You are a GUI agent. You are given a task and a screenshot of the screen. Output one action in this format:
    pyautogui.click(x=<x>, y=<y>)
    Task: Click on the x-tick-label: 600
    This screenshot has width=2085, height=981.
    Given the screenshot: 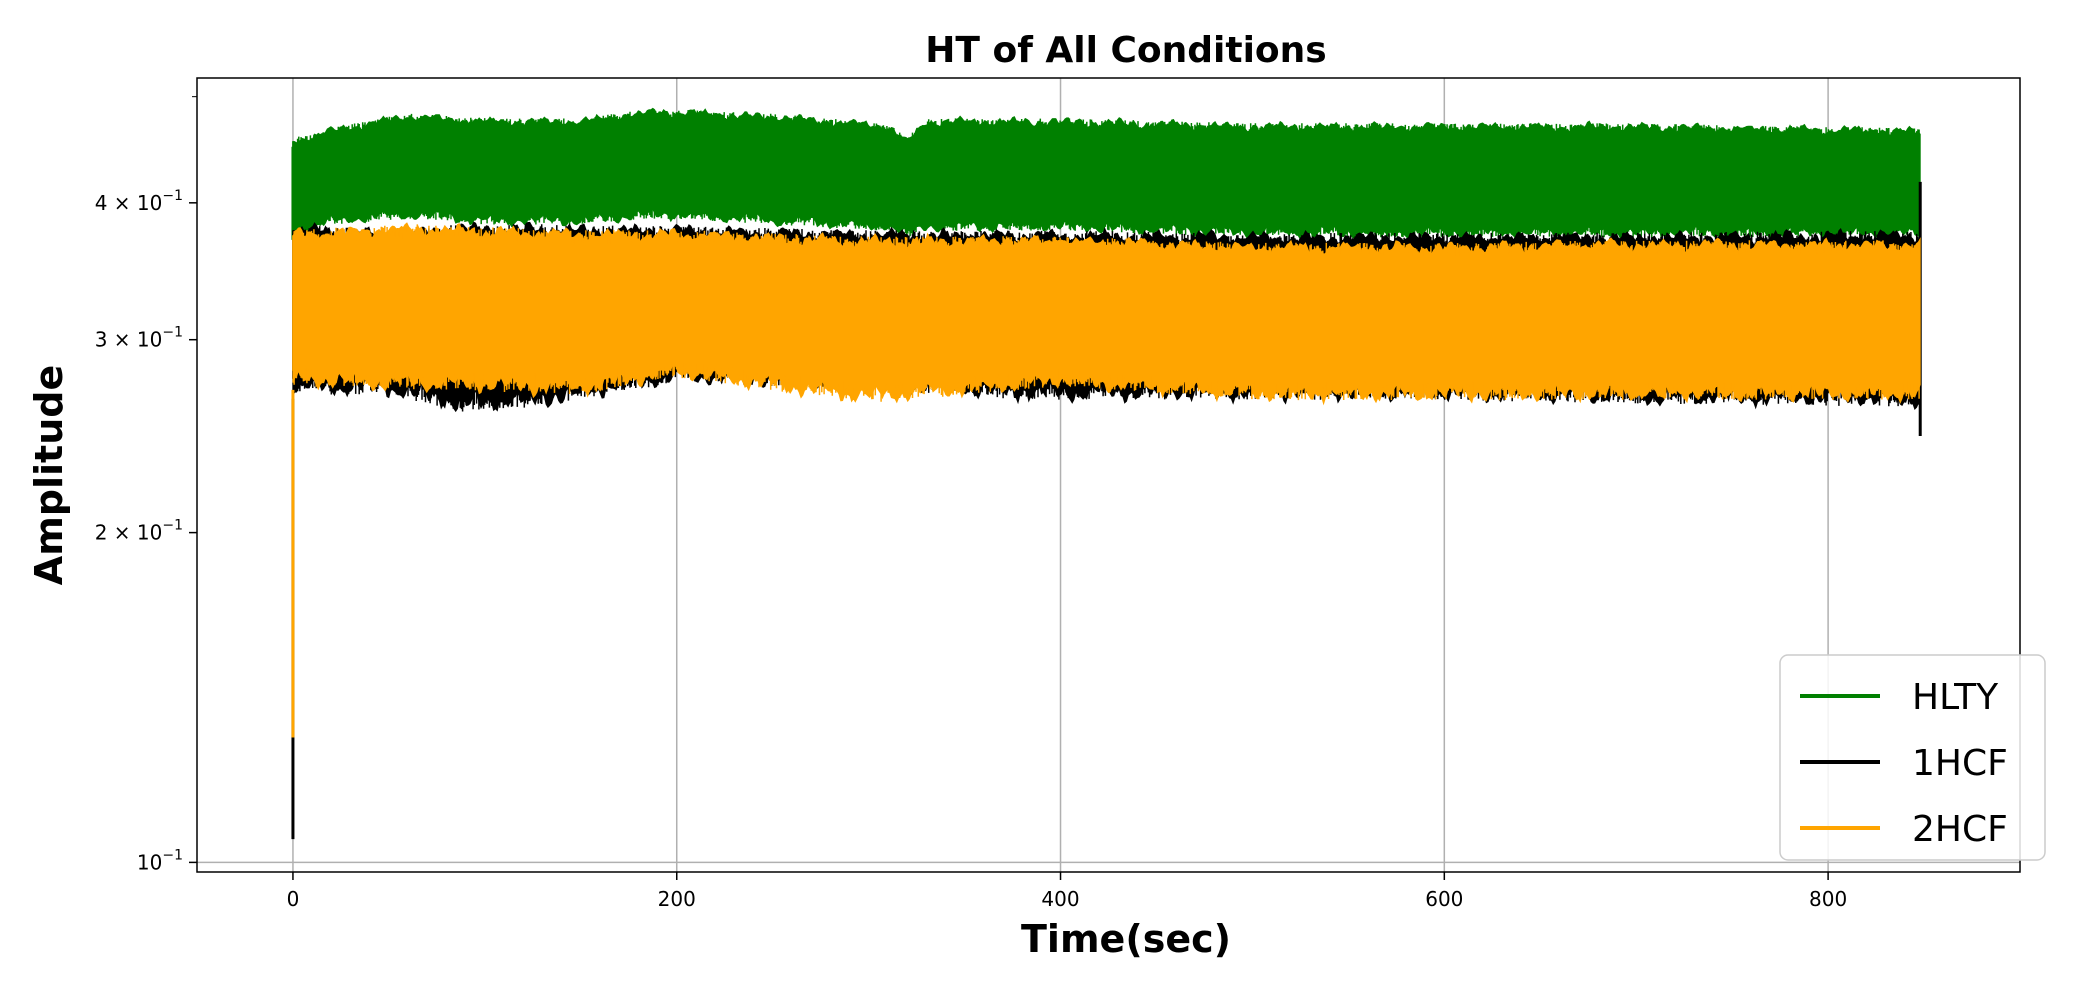 What is the action you would take?
    pyautogui.click(x=1444, y=899)
    